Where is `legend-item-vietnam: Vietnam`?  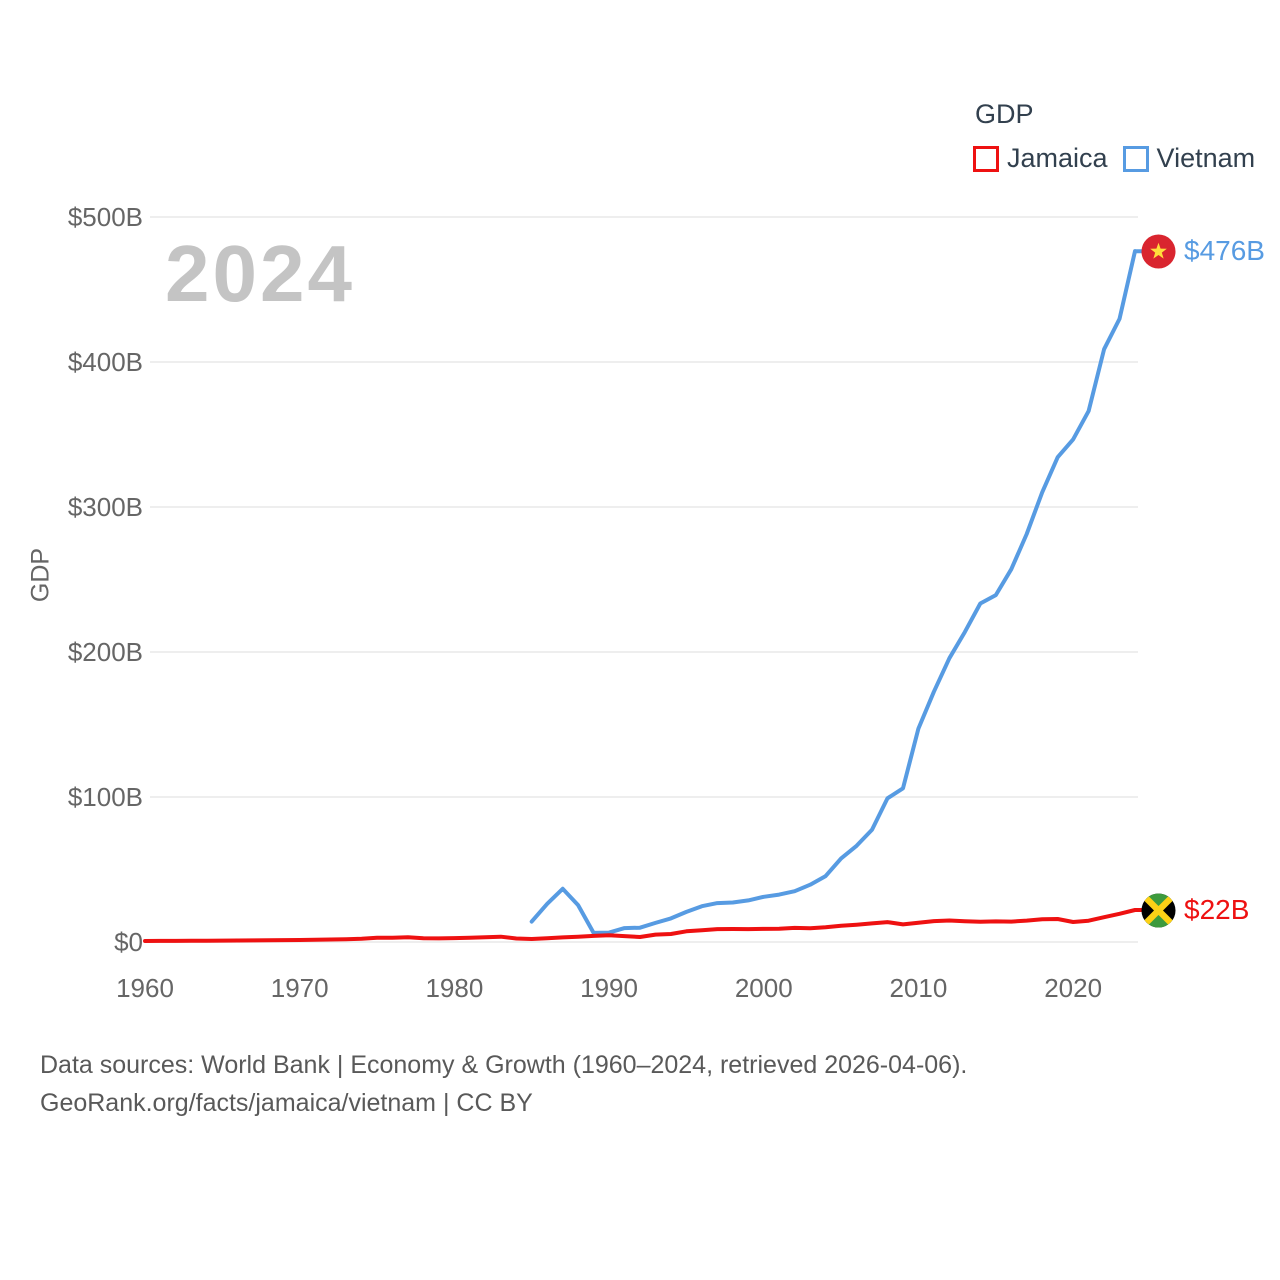 legend-item-vietnam: Vietnam is located at coordinates (1189, 158).